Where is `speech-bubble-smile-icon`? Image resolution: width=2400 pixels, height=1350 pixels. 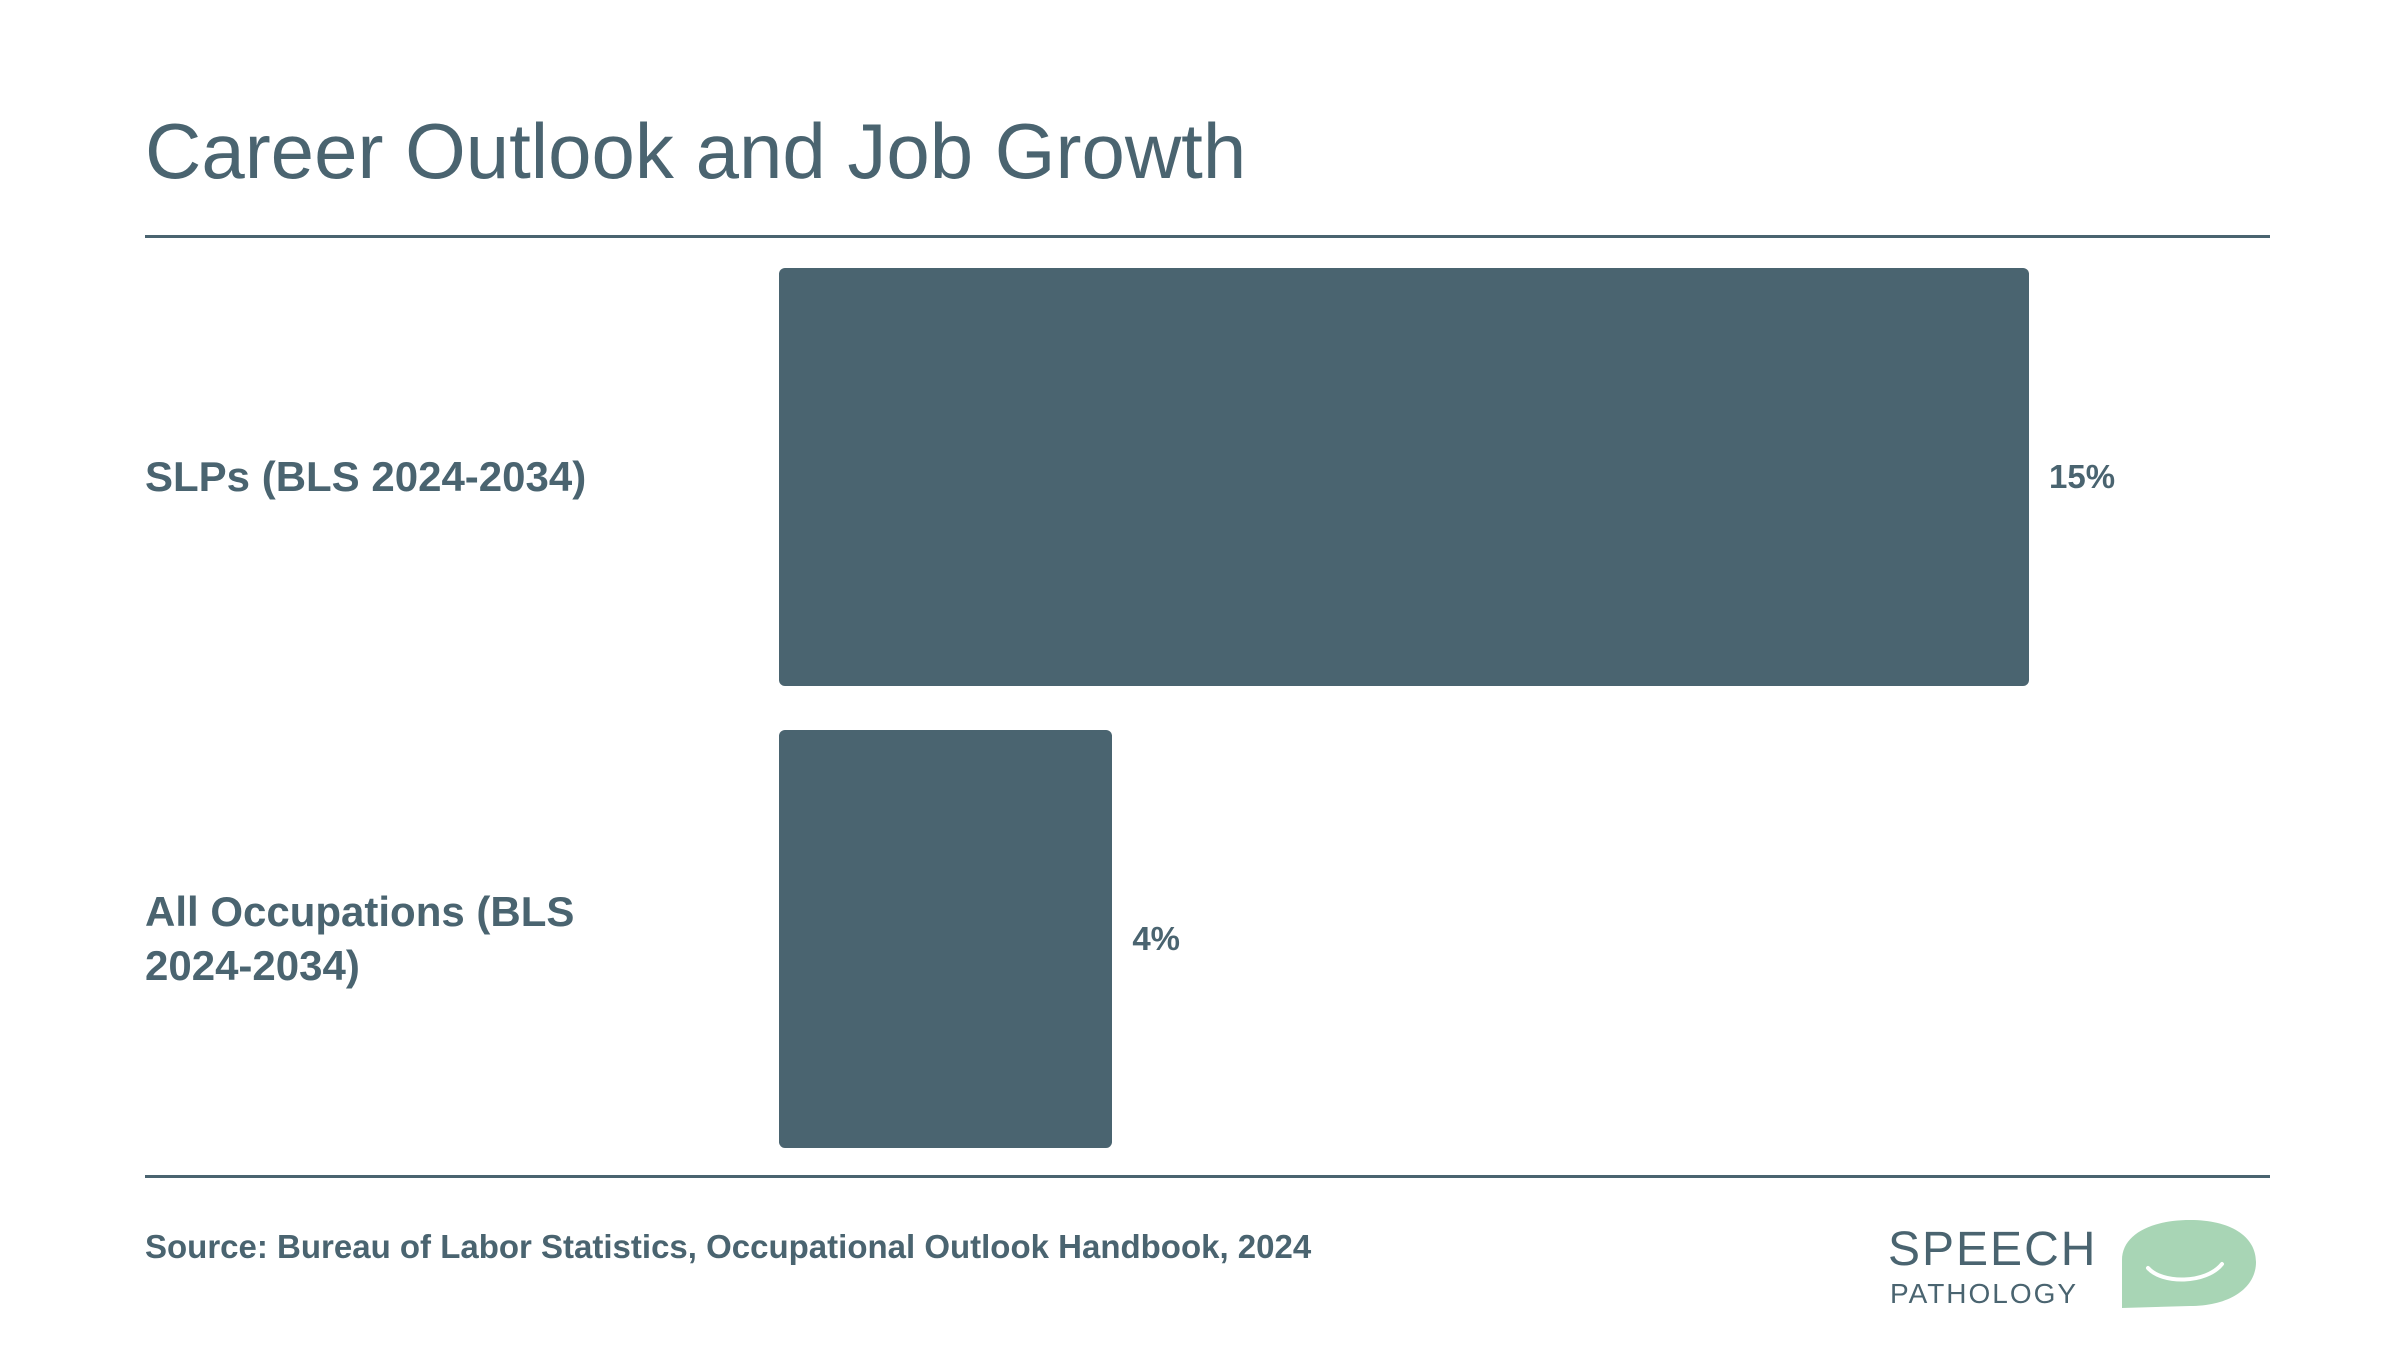
speech-bubble-smile-icon is located at coordinates (2189, 1264).